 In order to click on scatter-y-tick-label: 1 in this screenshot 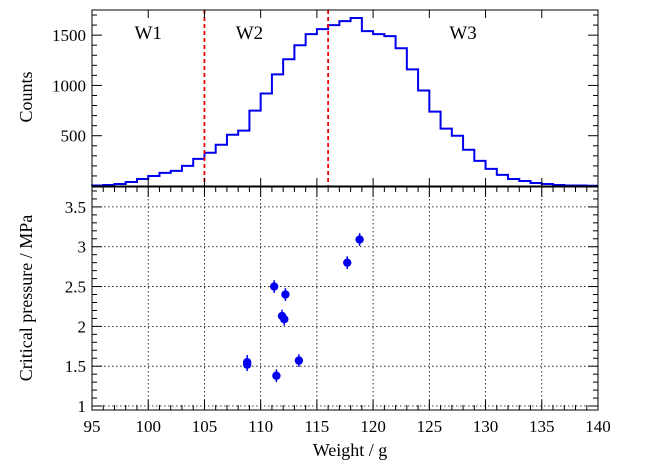, I will do `click(82, 406)`.